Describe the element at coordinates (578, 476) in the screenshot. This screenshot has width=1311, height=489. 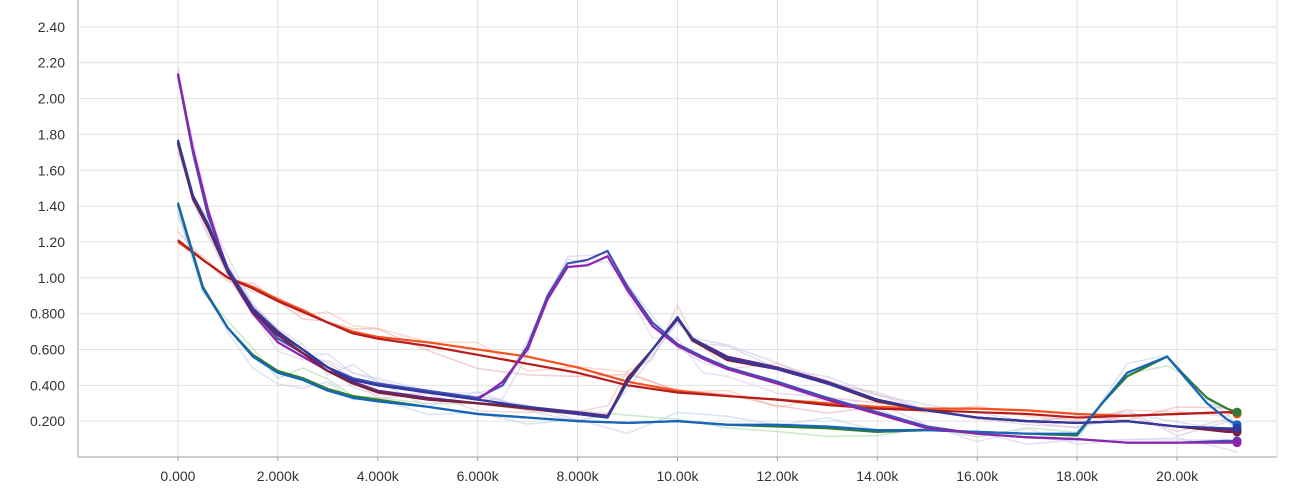
I see `x-tick-label: 8.000k` at that location.